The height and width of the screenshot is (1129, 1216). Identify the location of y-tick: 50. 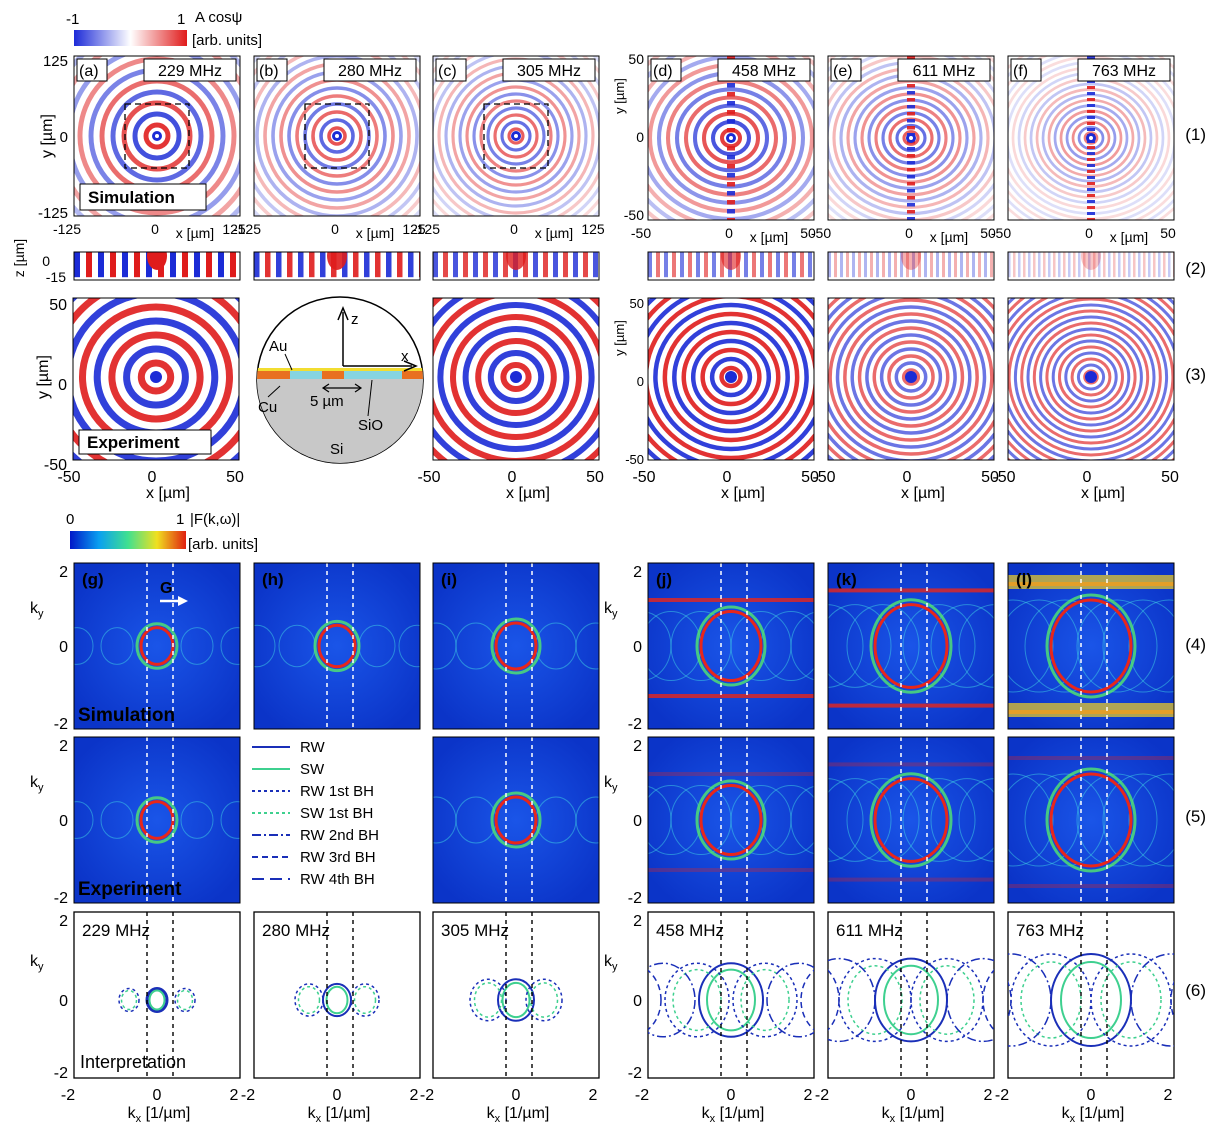
(58, 305).